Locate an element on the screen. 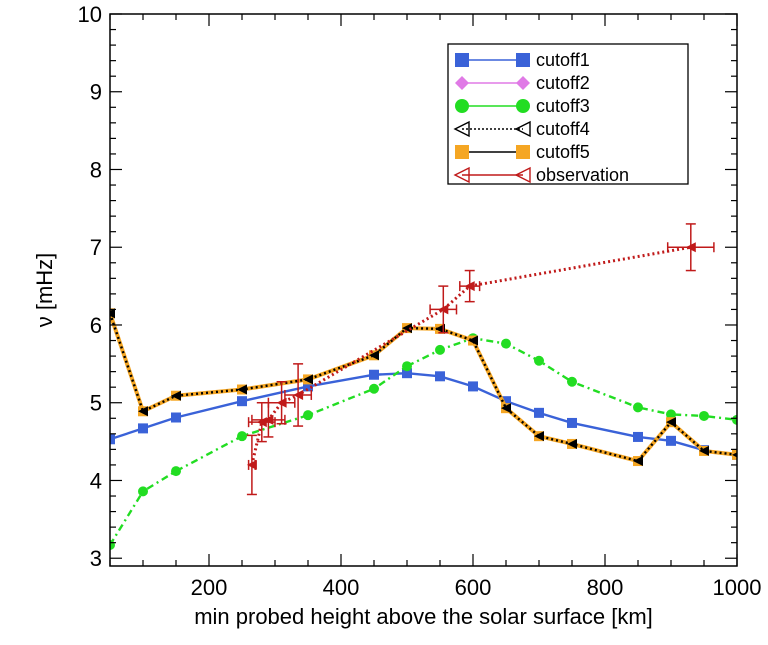 Image resolution: width=768 pixels, height=645 pixels. legend-marker-end-cutoff5 is located at coordinates (523, 152).